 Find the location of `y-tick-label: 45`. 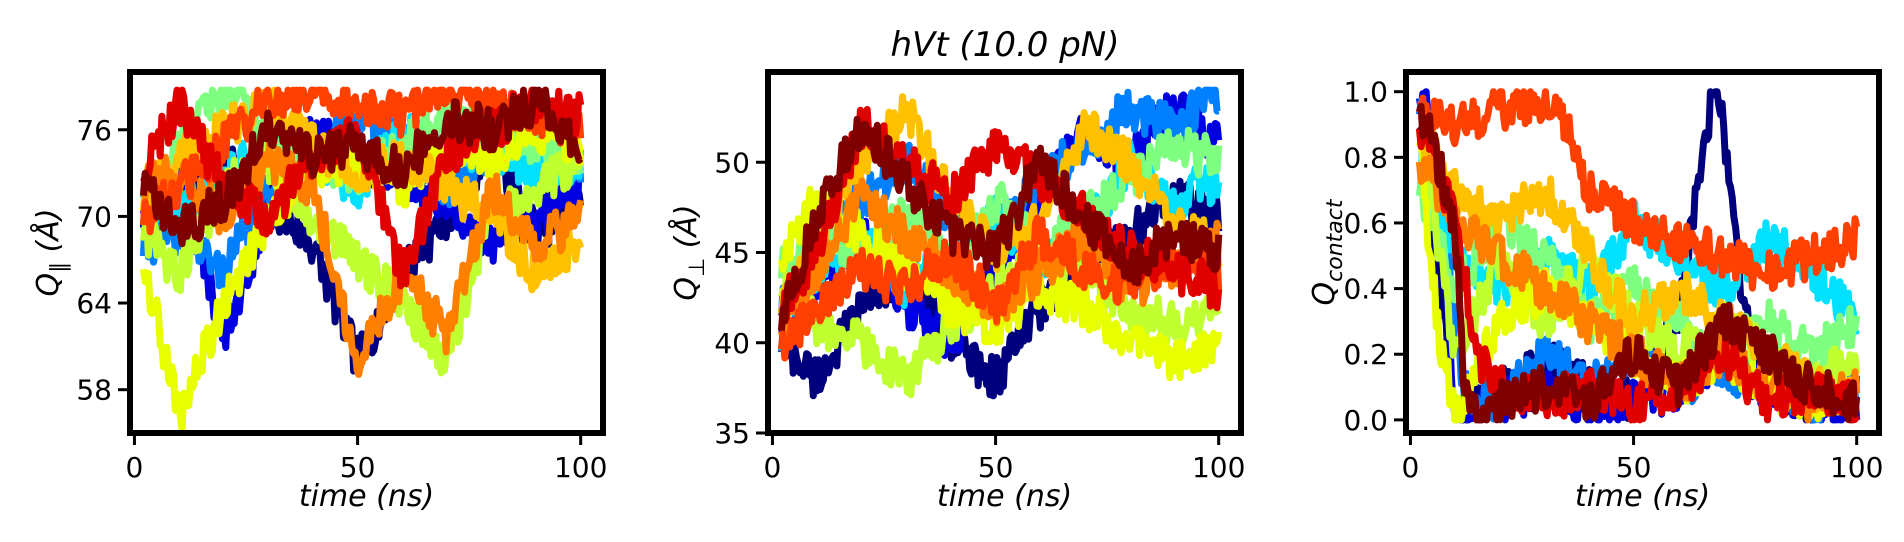

y-tick-label: 45 is located at coordinates (732, 253).